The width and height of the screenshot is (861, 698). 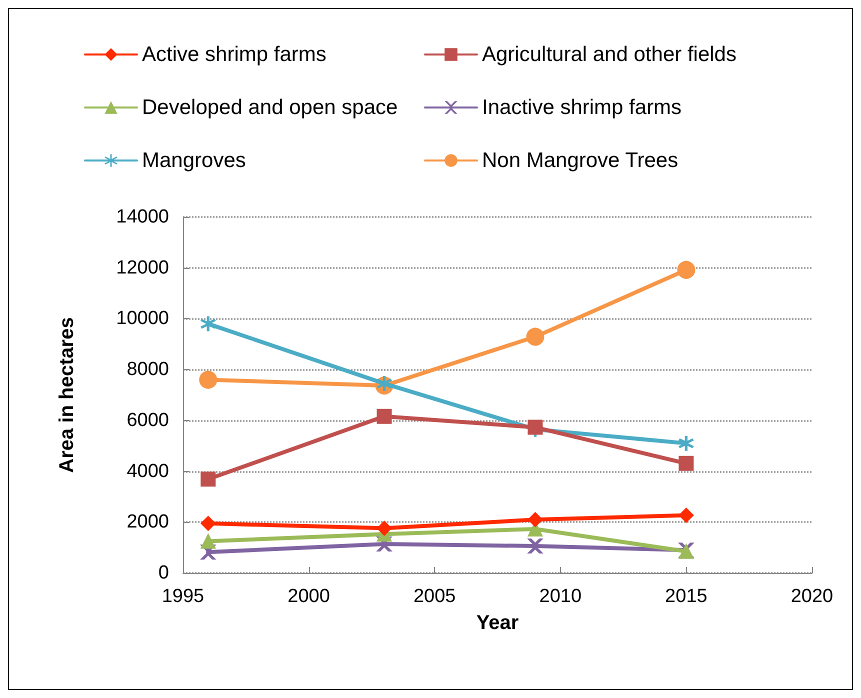 I want to click on legend-label: Active shrimp farms, so click(x=234, y=54).